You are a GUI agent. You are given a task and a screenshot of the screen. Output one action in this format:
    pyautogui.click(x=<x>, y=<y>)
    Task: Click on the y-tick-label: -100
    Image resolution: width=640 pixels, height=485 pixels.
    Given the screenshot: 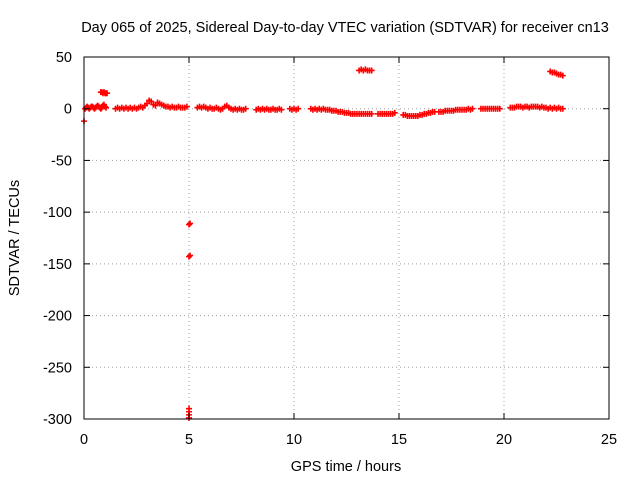 What is the action you would take?
    pyautogui.click(x=57, y=213)
    